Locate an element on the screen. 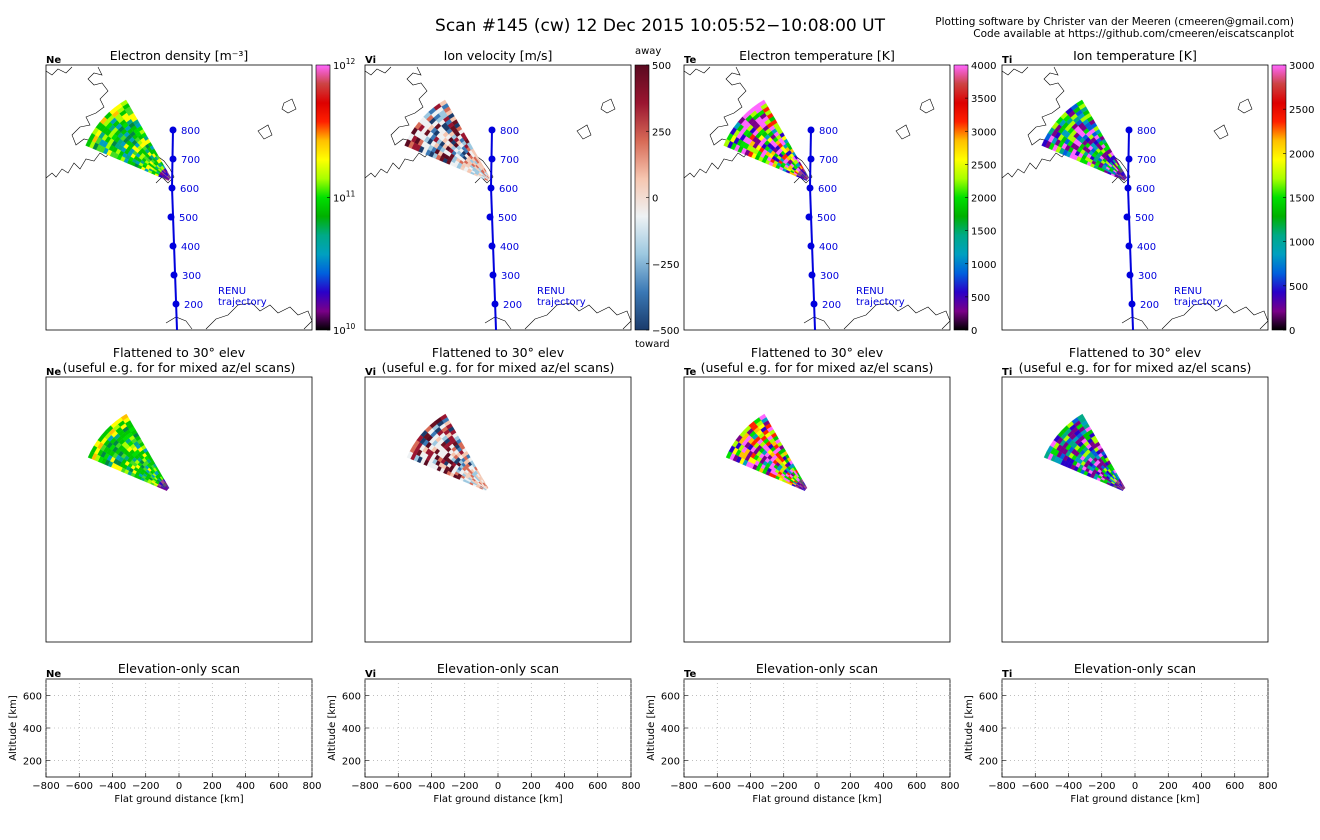 This screenshot has height=840, width=1320. x-tick-label: 800 is located at coordinates (630, 786).